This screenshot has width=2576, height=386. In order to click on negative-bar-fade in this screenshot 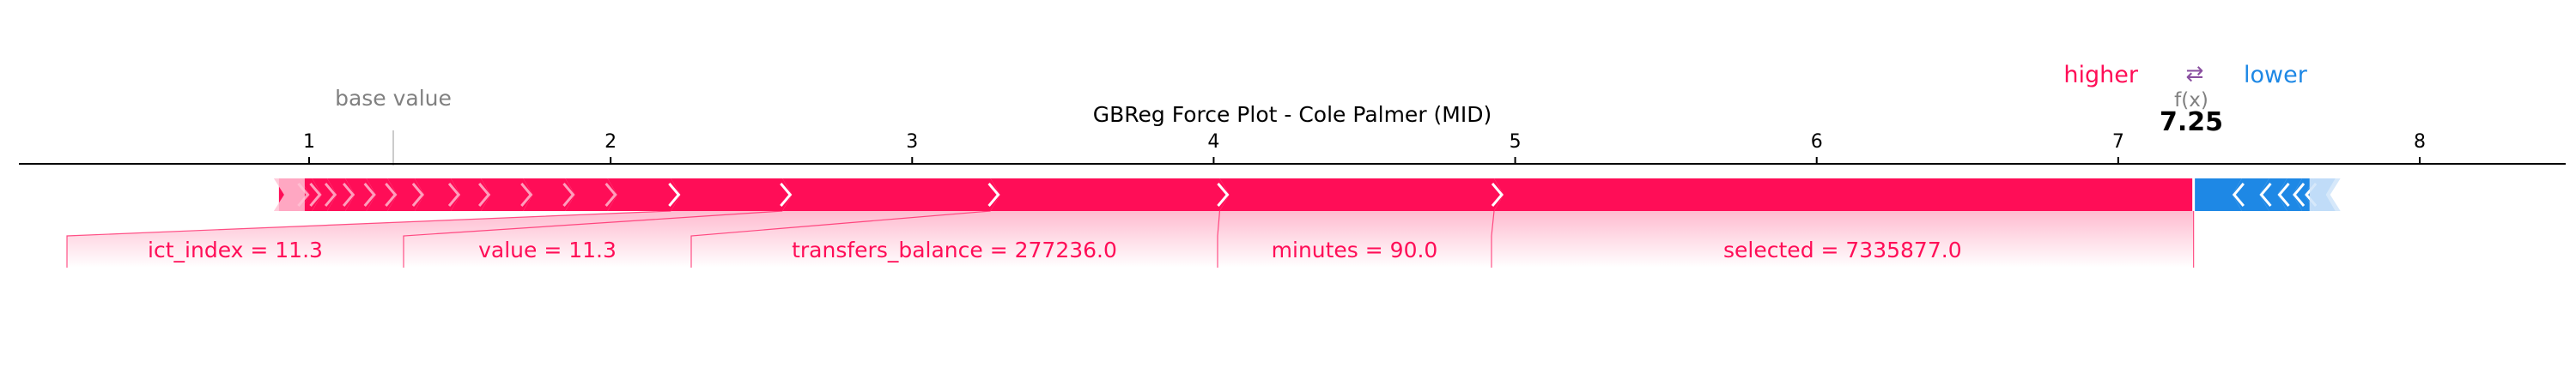, I will do `click(2325, 194)`.